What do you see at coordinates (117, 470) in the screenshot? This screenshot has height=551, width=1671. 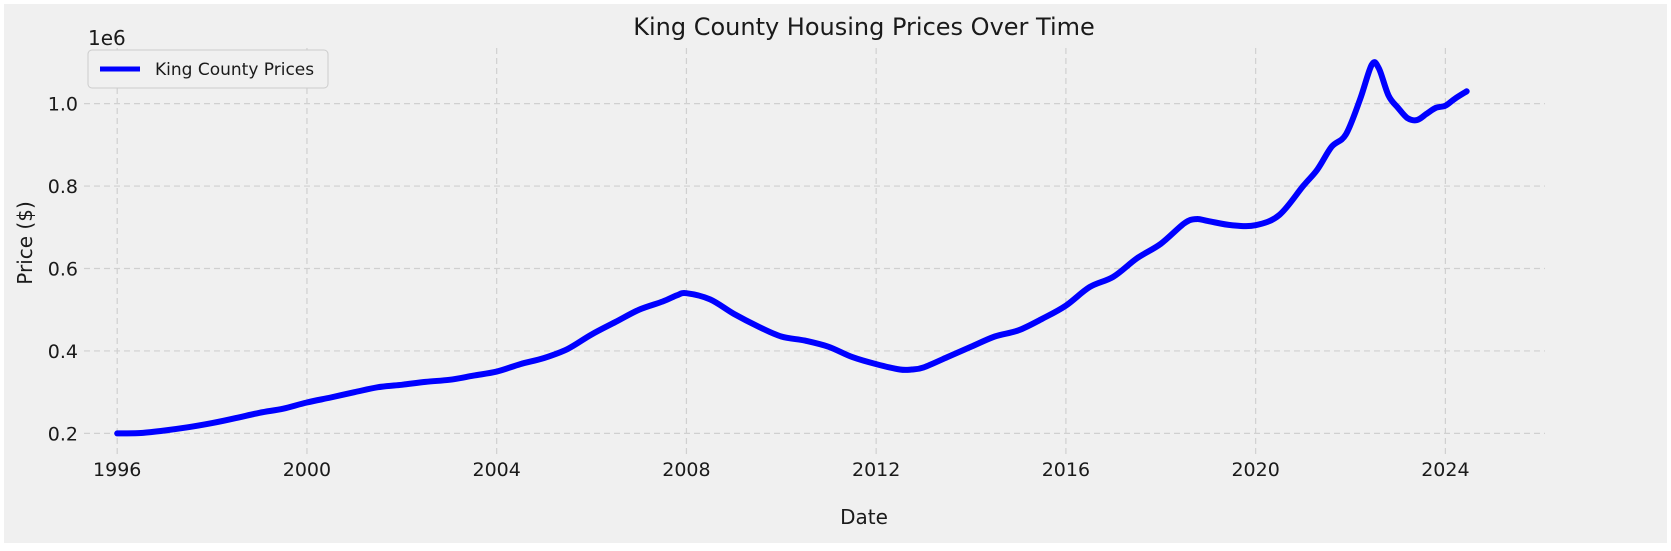 I see `x-tick-label: 1996` at bounding box center [117, 470].